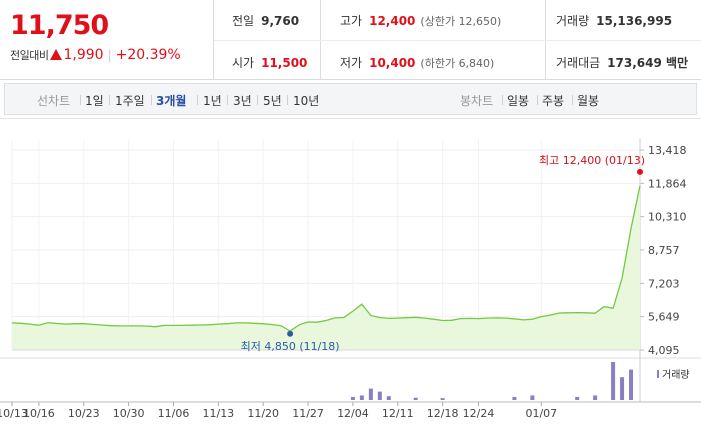 Image resolution: width=701 pixels, height=431 pixels. I want to click on volume-value: 15,136,995, so click(634, 21).